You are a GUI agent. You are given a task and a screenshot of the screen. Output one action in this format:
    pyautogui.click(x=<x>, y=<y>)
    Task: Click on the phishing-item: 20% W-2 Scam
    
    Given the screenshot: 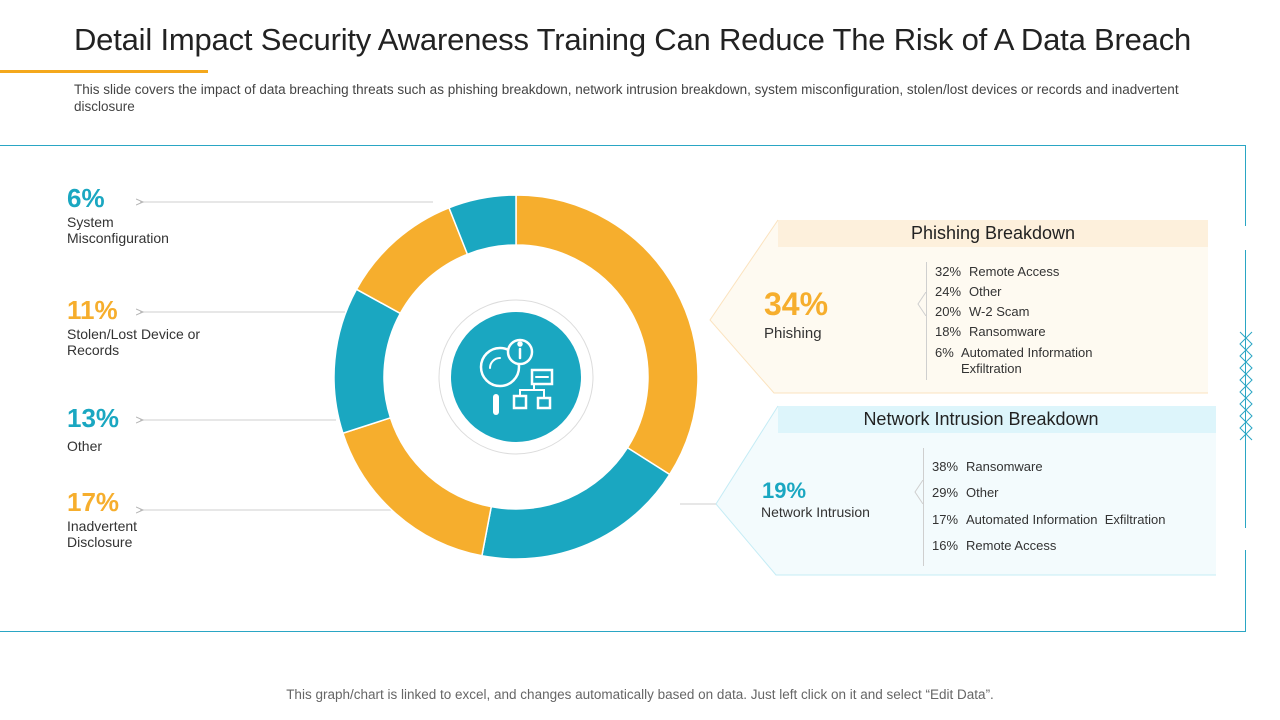 What is the action you would take?
    pyautogui.click(x=982, y=312)
    